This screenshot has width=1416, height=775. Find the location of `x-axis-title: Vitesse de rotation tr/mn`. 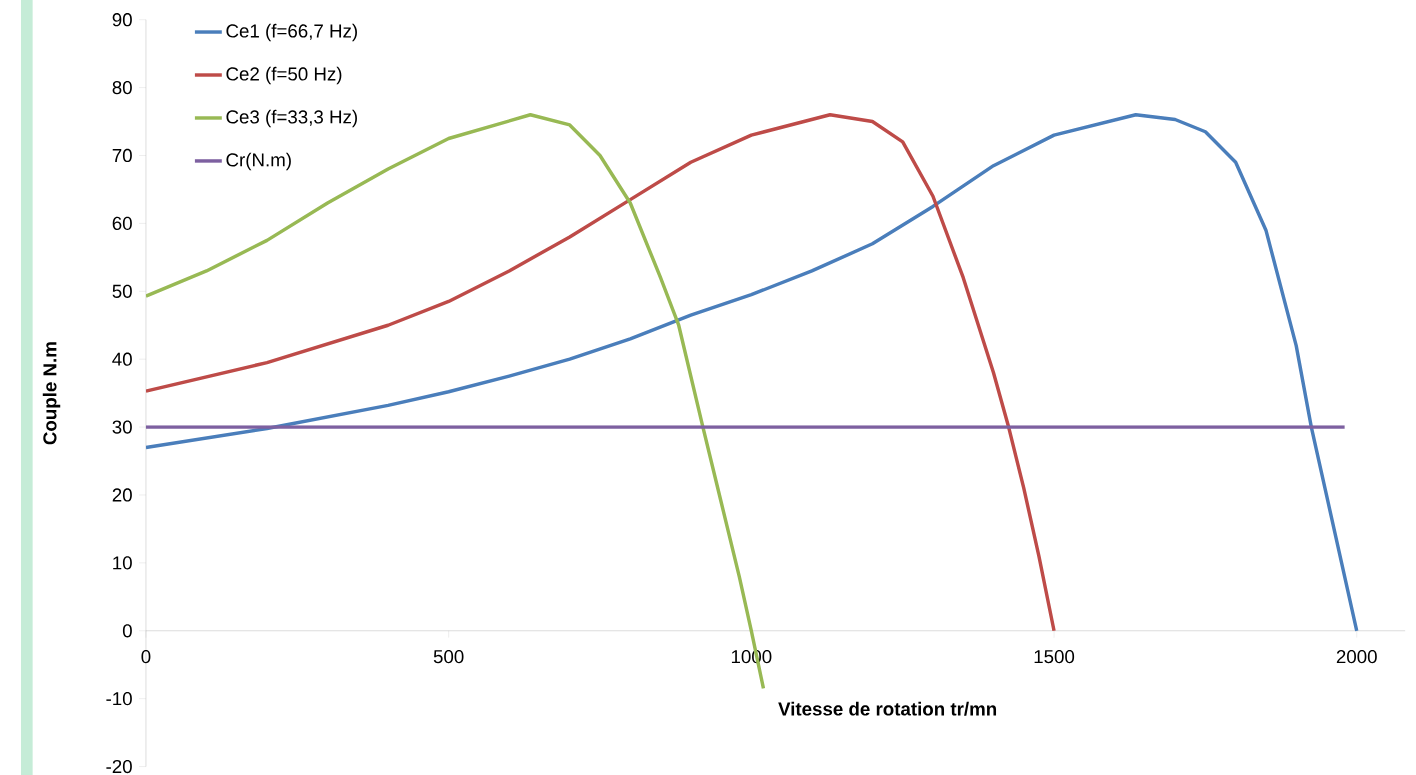

x-axis-title: Vitesse de rotation tr/mn is located at coordinates (887, 708).